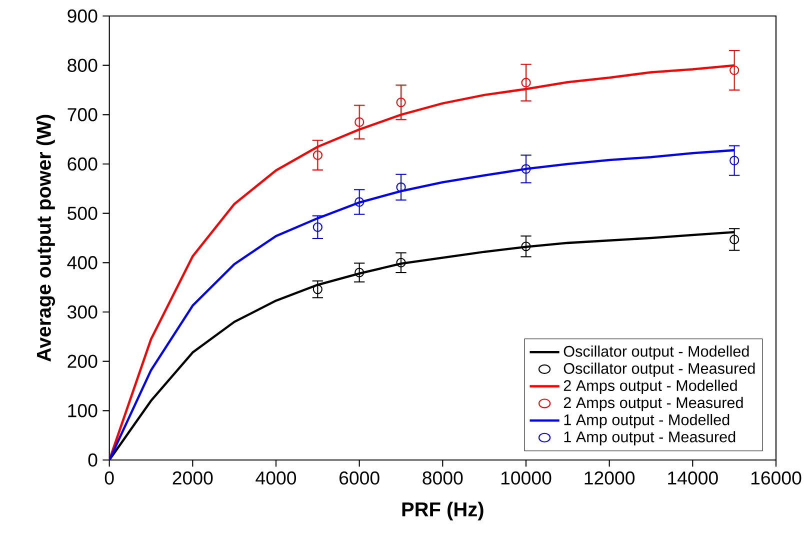 This screenshot has height=551, width=808. Describe the element at coordinates (93, 460) in the screenshot. I see `y-tick-label: 0` at that location.